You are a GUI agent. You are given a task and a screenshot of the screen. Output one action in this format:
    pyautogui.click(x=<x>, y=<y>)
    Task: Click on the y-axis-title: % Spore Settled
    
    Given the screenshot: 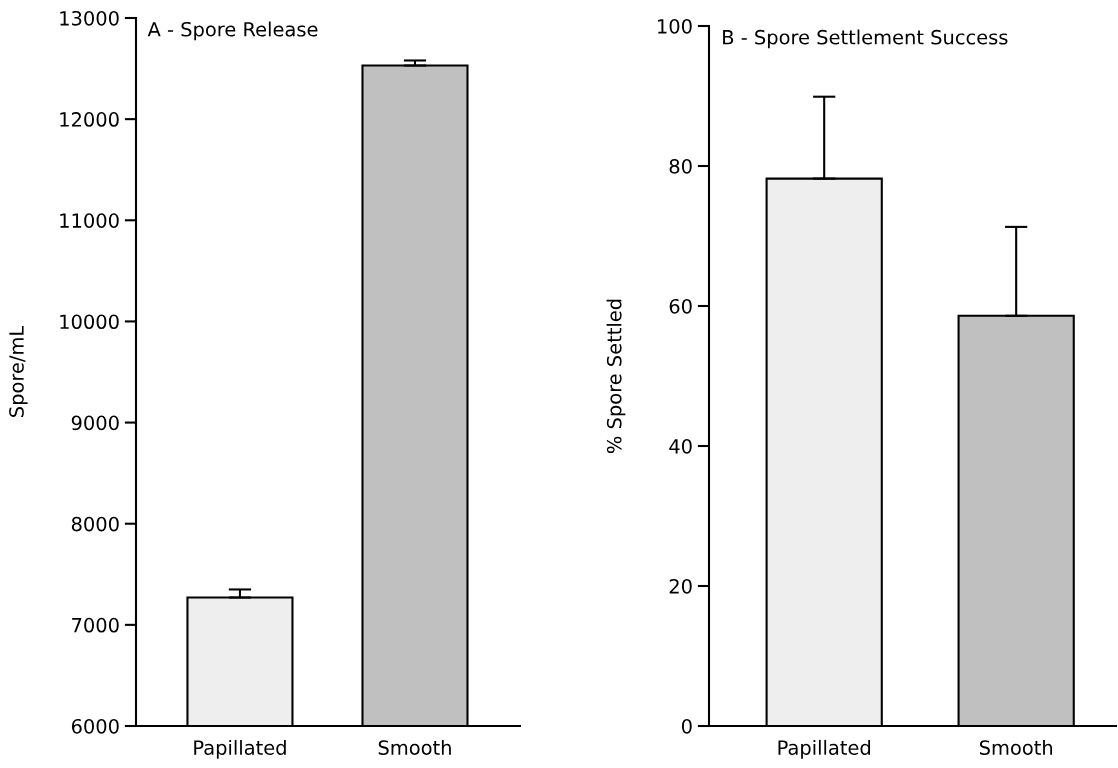 What is the action you would take?
    pyautogui.click(x=616, y=376)
    